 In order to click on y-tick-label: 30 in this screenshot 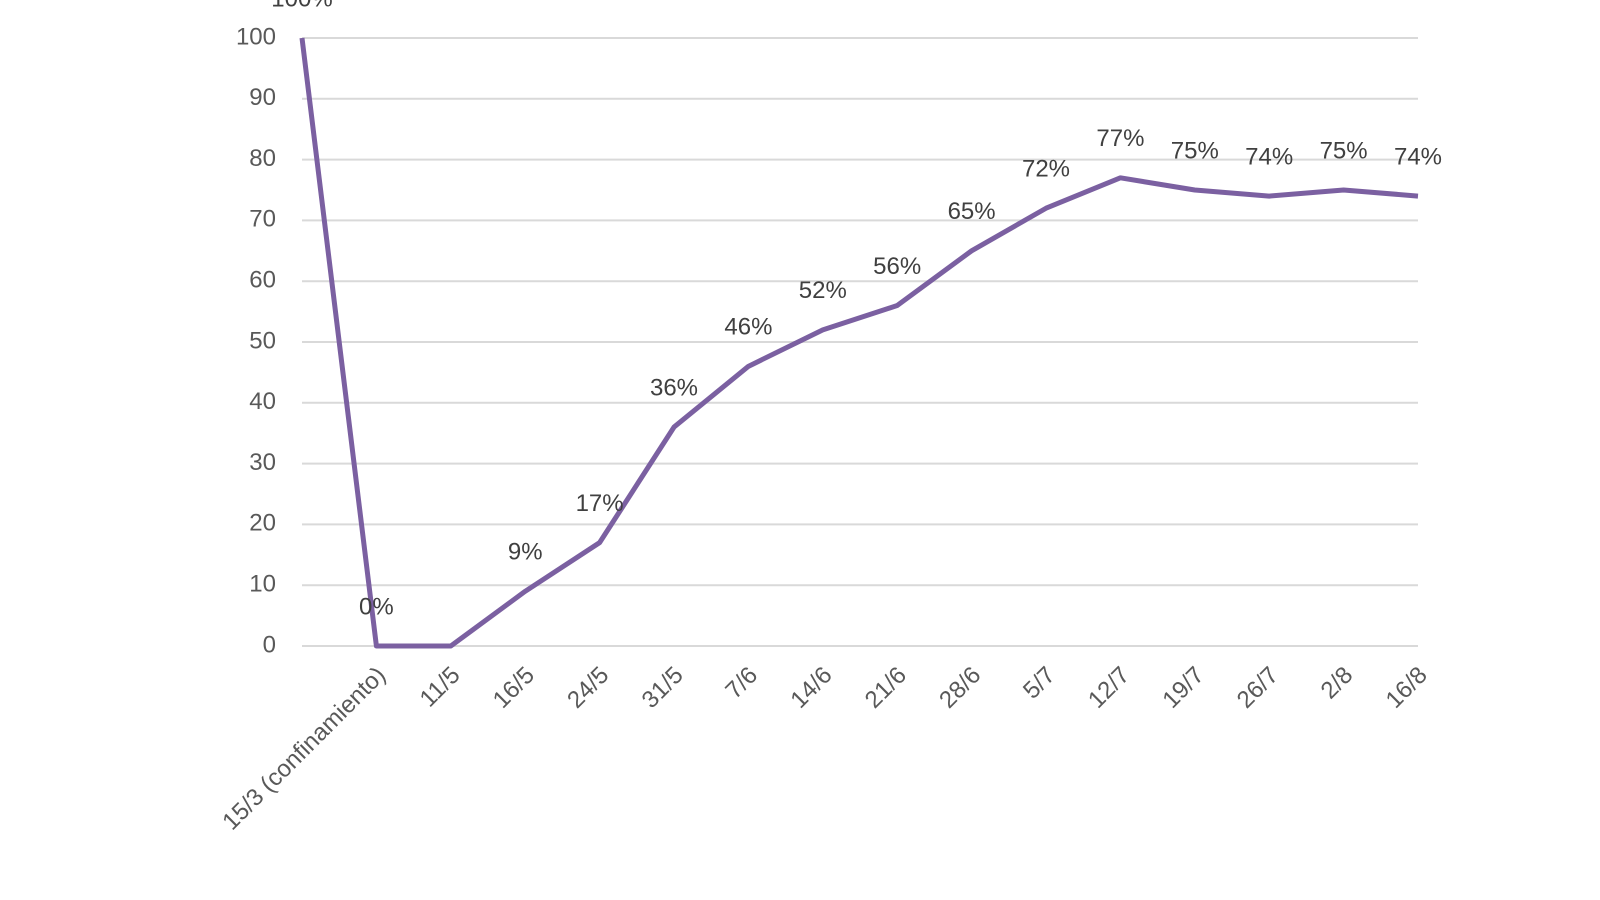, I will do `click(262, 462)`.